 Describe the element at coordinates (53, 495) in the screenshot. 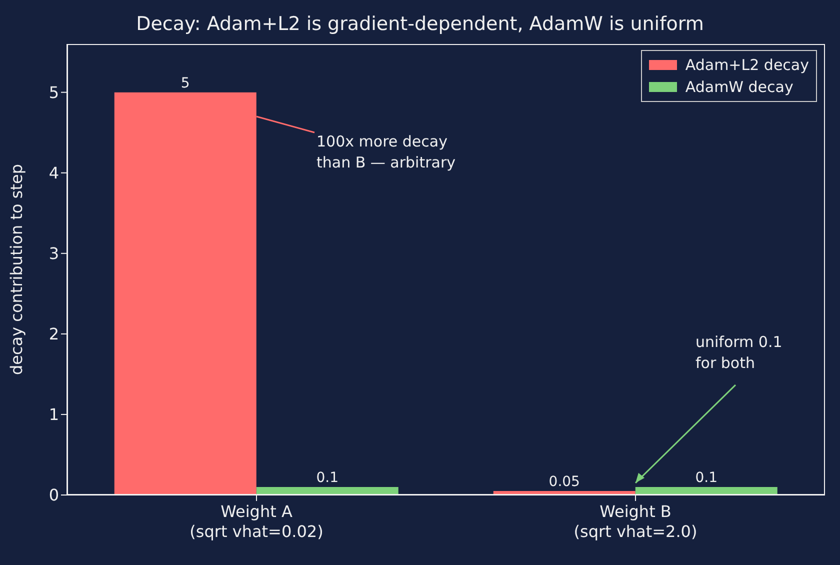

I see `y-tick-label: 0` at that location.